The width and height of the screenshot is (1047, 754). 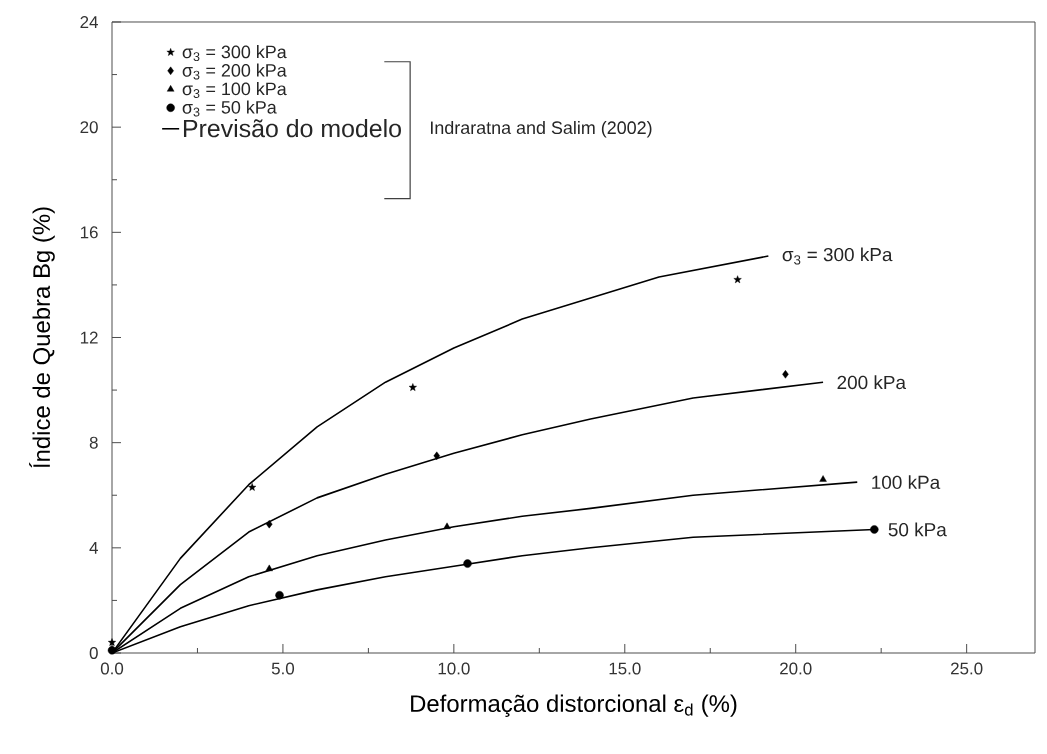 What do you see at coordinates (837, 256) in the screenshot?
I see `annotation: σ$_{3}$ = 300 kPa` at bounding box center [837, 256].